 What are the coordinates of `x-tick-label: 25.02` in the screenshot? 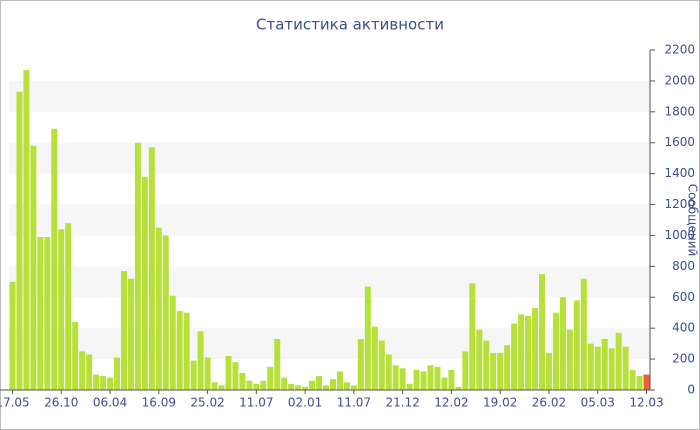 It's located at (207, 403).